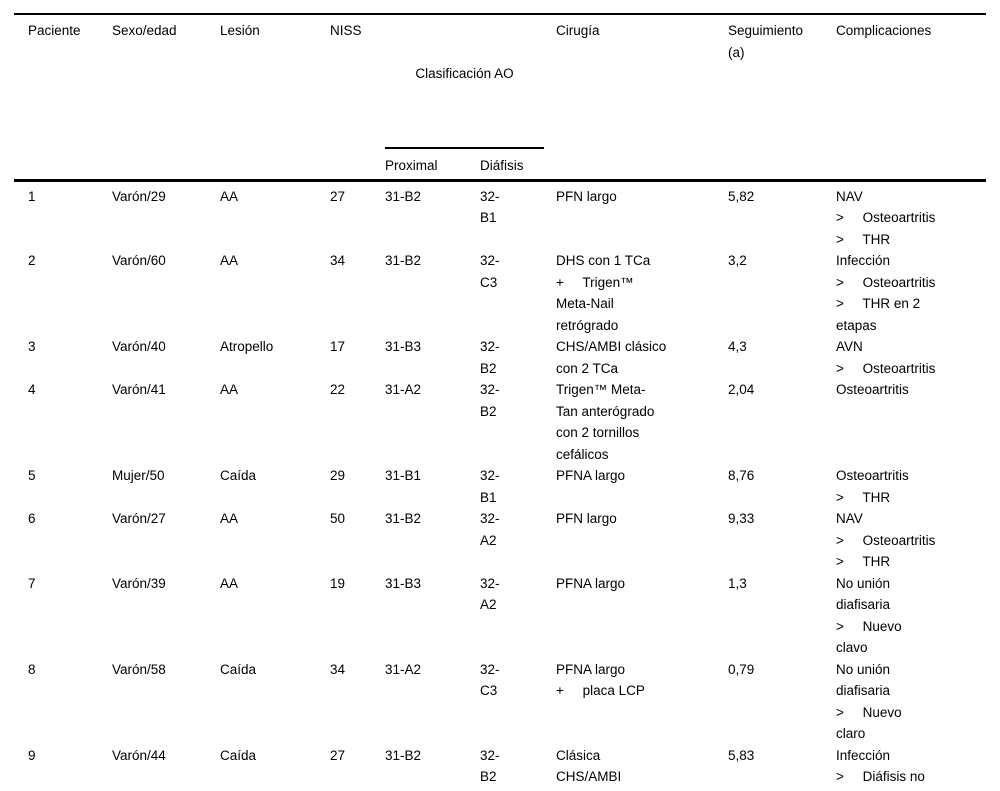  Describe the element at coordinates (741, 518) in the screenshot. I see `cell-seguimiento: 9,33` at that location.